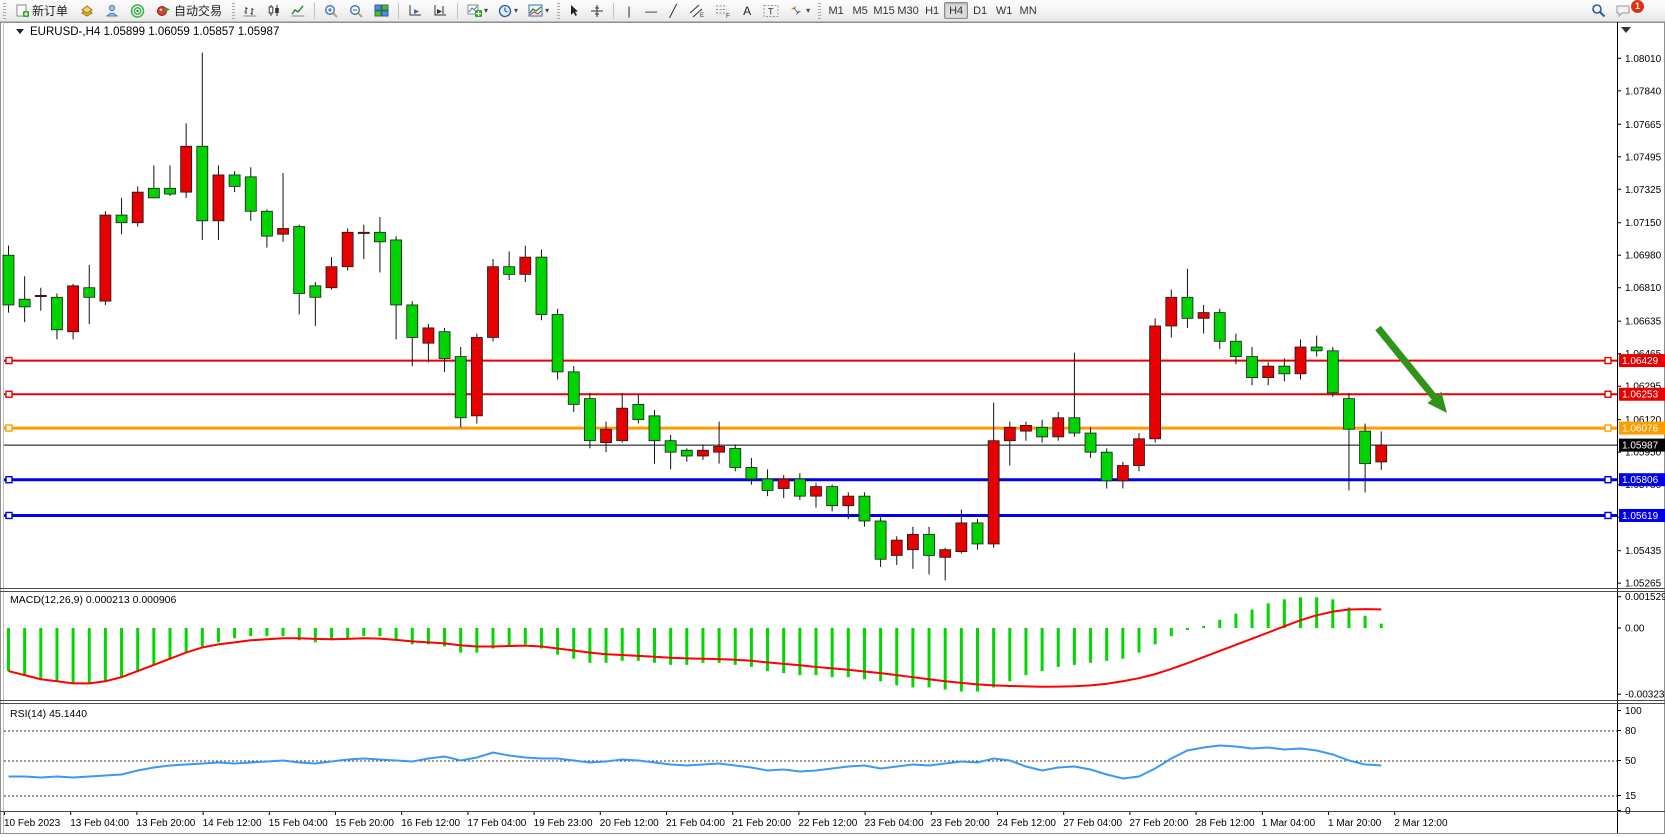 This screenshot has height=837, width=1665. Describe the element at coordinates (440, 11) in the screenshot. I see `chart-shift-button` at that location.